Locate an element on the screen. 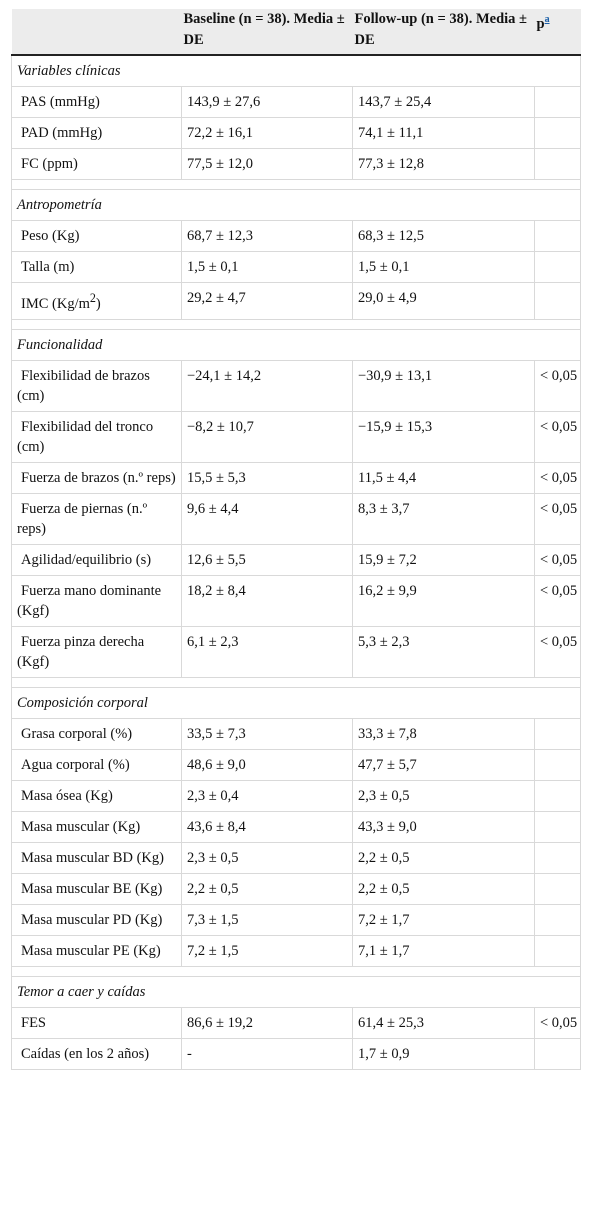 The height and width of the screenshot is (1211, 590). baseline-cell: 29,2 ± 4,7 is located at coordinates (267, 301).